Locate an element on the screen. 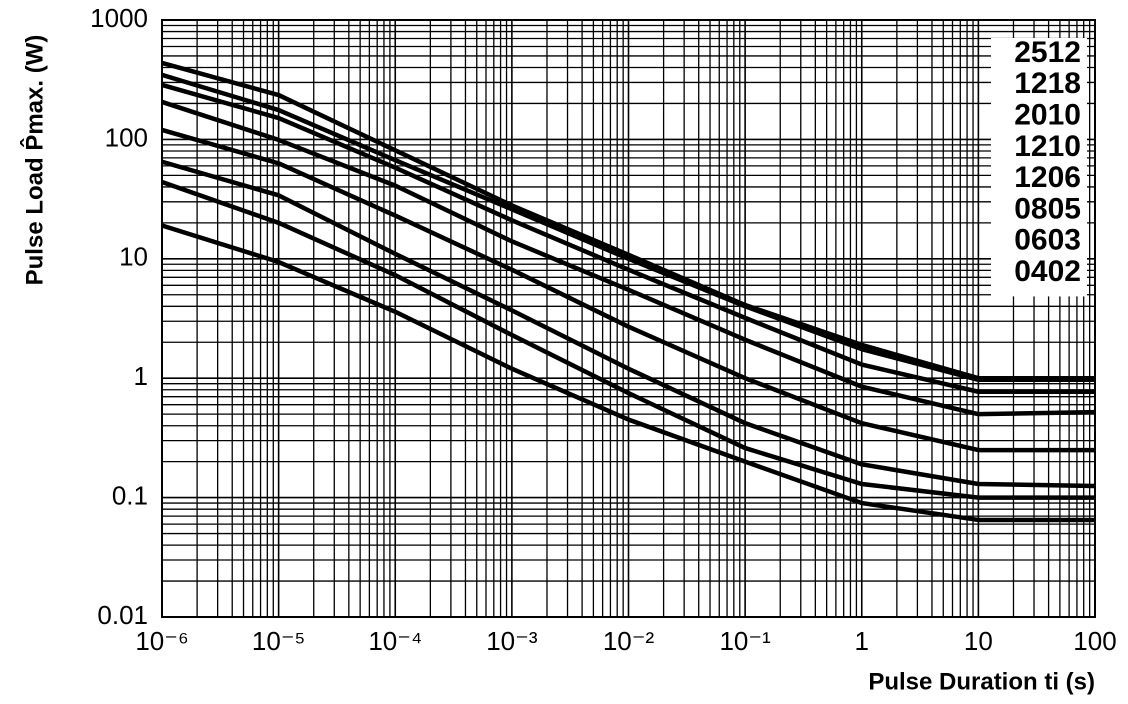 This screenshot has width=1128, height=704. legend-box is located at coordinates (1039, 167).